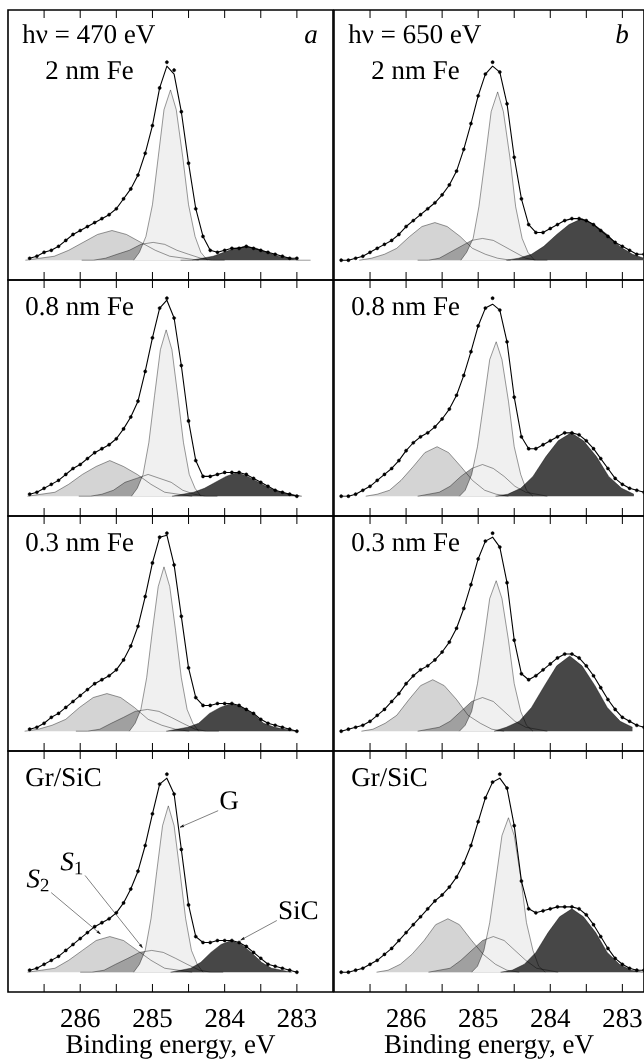  Describe the element at coordinates (297, 1018) in the screenshot. I see `x-tick-label: 283` at that location.